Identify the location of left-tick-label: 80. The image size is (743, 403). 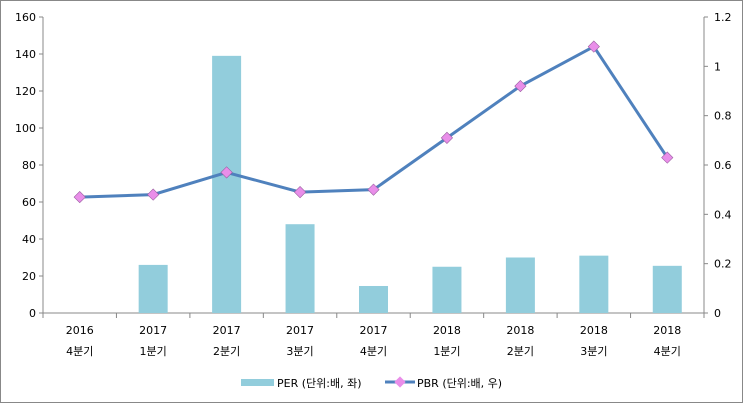
(29, 165).